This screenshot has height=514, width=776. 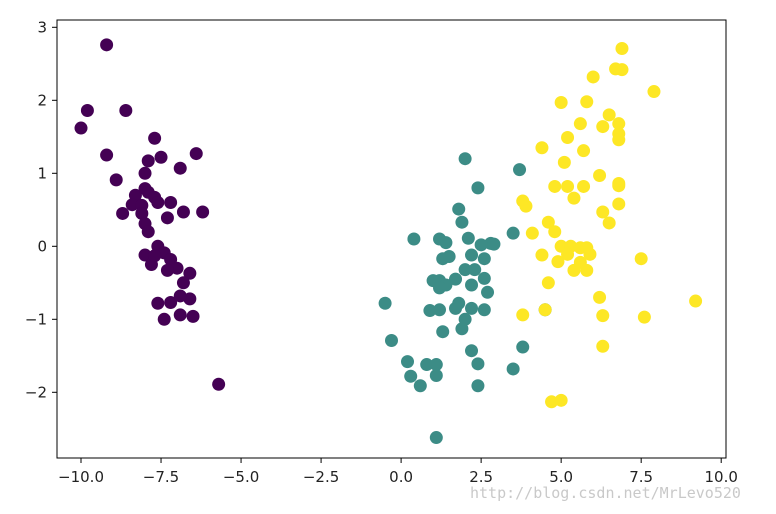 I want to click on y-tick-label: −1, so click(x=36, y=319).